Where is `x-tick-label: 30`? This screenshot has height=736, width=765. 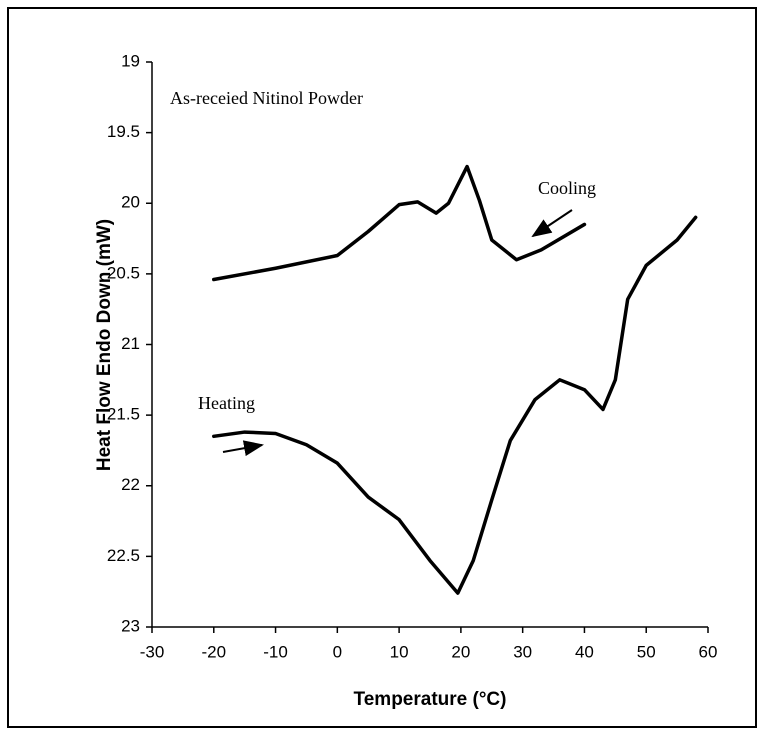 x-tick-label: 30 is located at coordinates (522, 651).